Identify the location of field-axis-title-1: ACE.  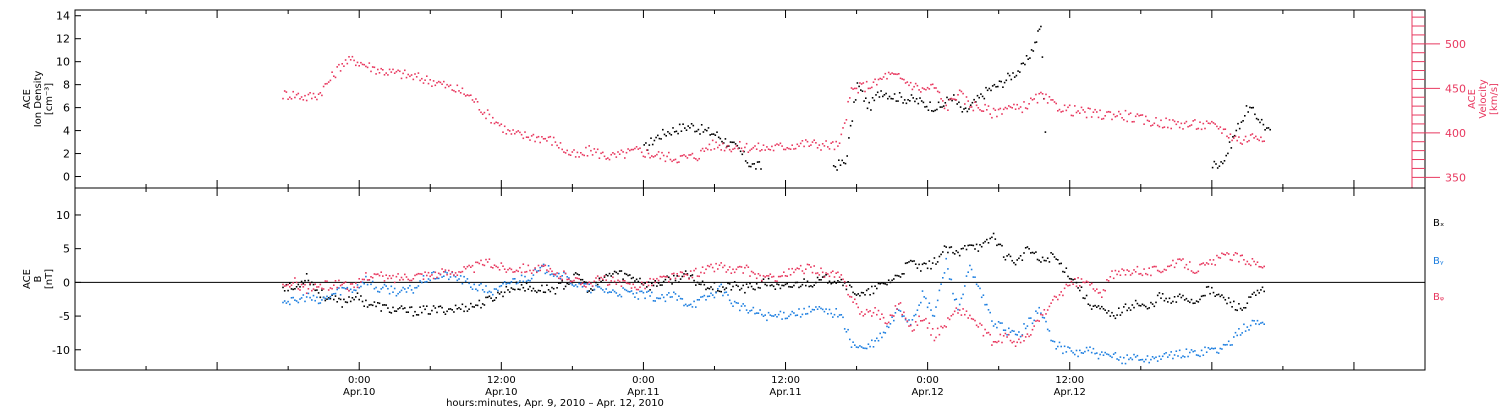
(27, 279).